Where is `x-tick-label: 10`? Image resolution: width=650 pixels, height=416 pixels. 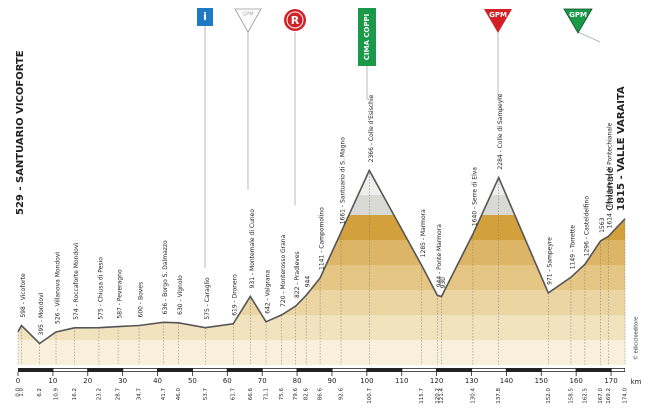 x-tick-label: 10 is located at coordinates (52, 381).